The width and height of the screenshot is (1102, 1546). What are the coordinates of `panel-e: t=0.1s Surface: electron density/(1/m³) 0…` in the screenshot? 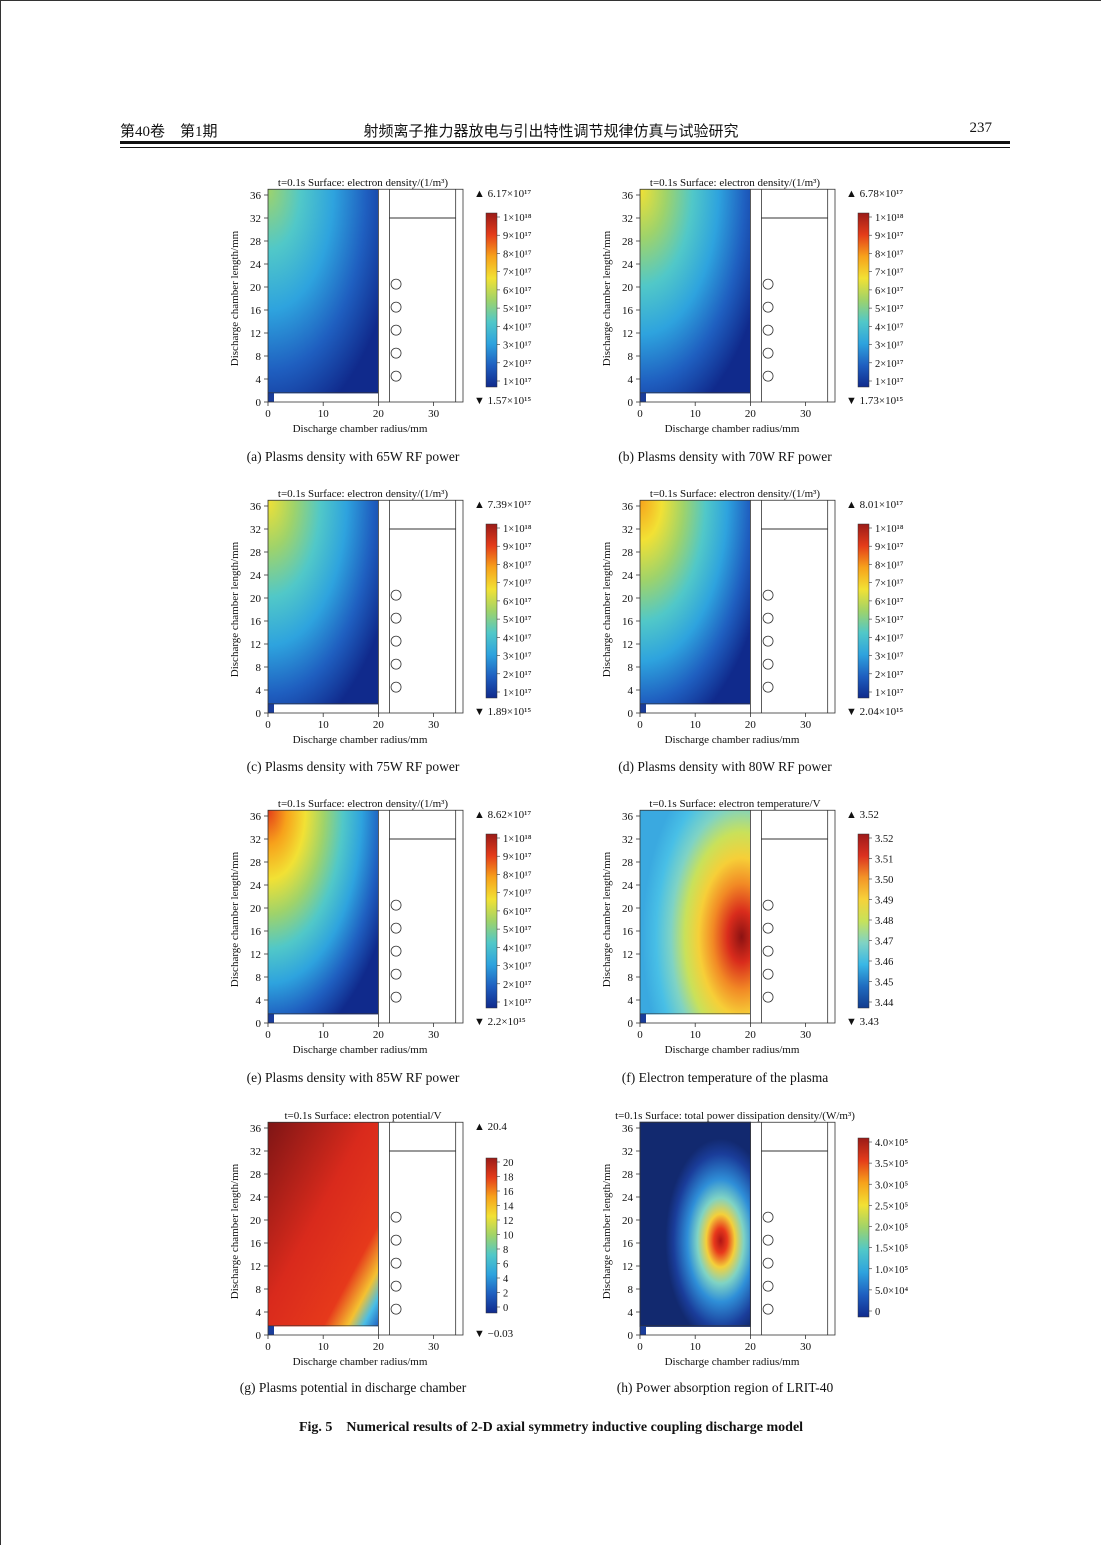 It's located at (380, 941).